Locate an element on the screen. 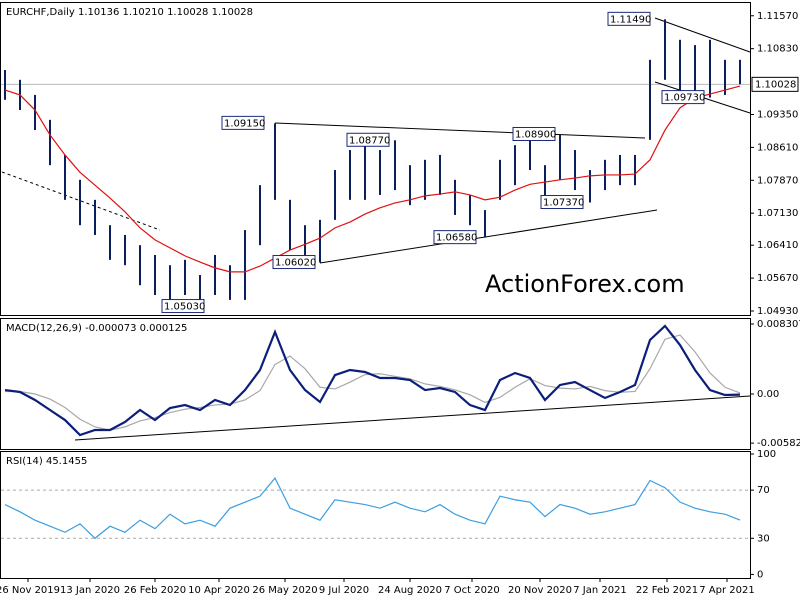 The image size is (800, 600). y-tick-label: 1.07130 is located at coordinates (777, 213).